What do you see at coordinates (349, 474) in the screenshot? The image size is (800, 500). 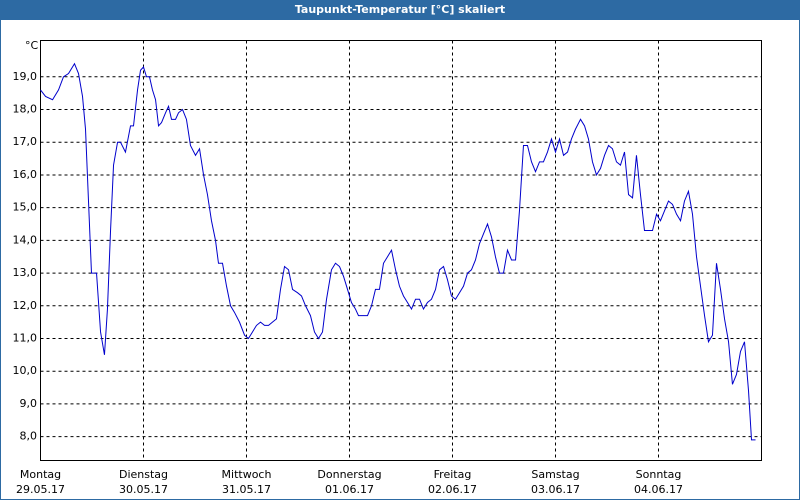 I see `x-tick-label: Donnerstag` at bounding box center [349, 474].